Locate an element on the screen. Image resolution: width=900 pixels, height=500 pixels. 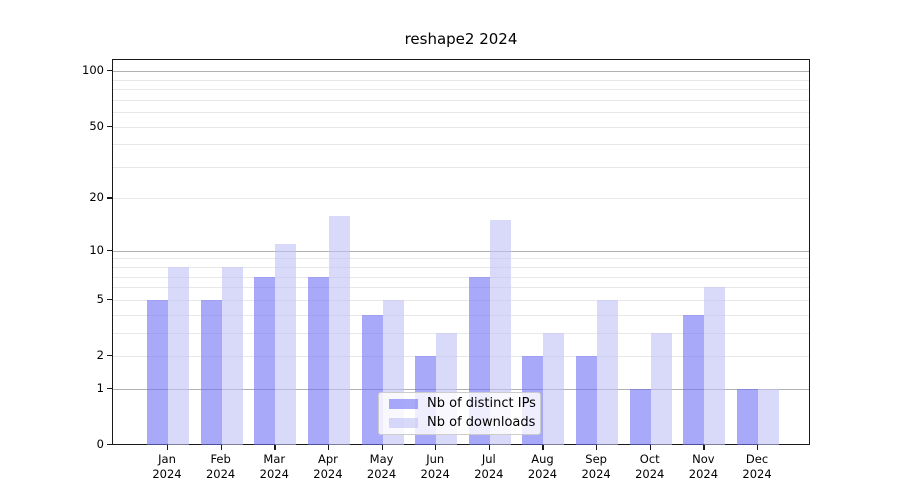
x-tick-label: Jan 2024 is located at coordinates (167, 467).